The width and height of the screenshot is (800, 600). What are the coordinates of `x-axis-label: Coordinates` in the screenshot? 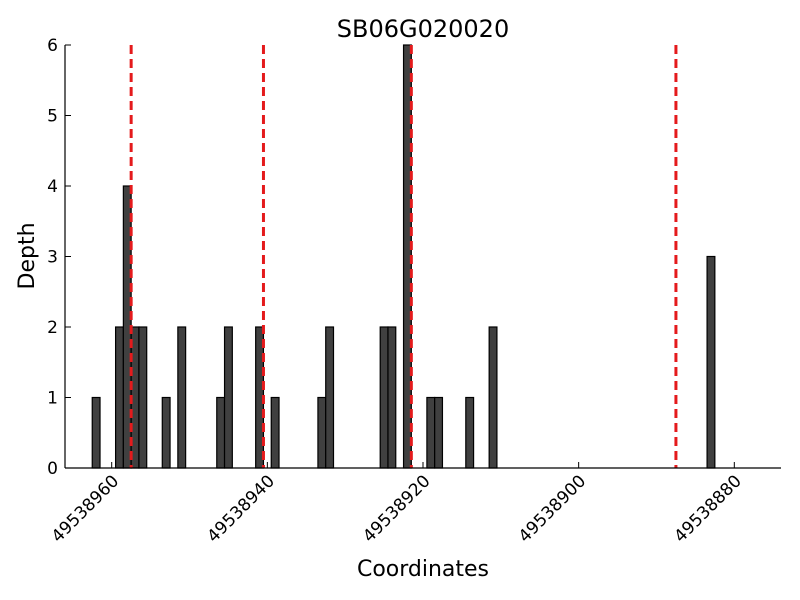 It's located at (423, 569).